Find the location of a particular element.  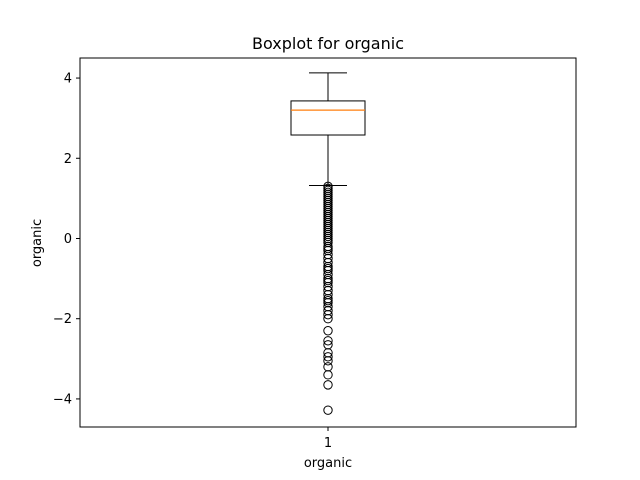

y-axis-label: organic is located at coordinates (37, 243).